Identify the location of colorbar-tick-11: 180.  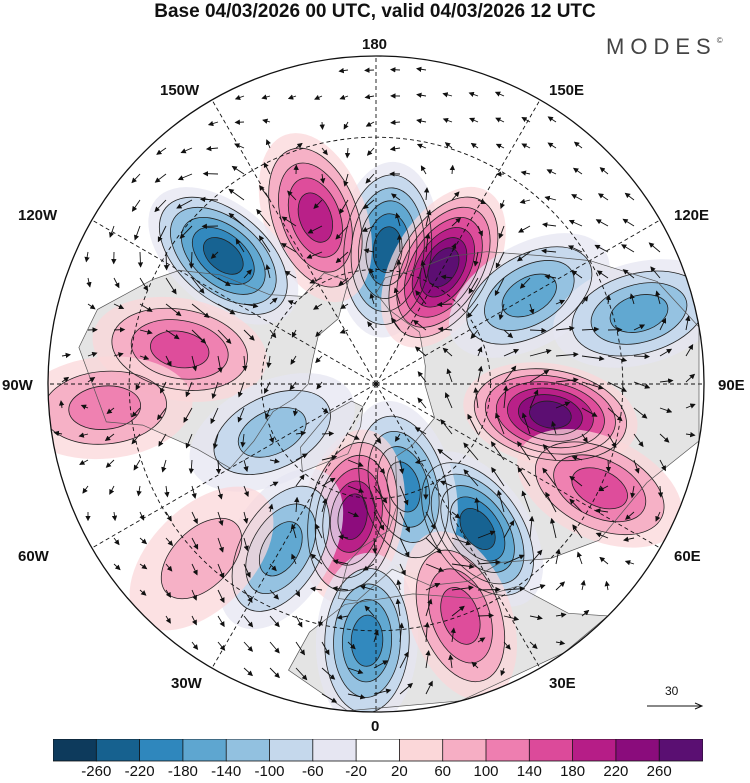
(573, 771).